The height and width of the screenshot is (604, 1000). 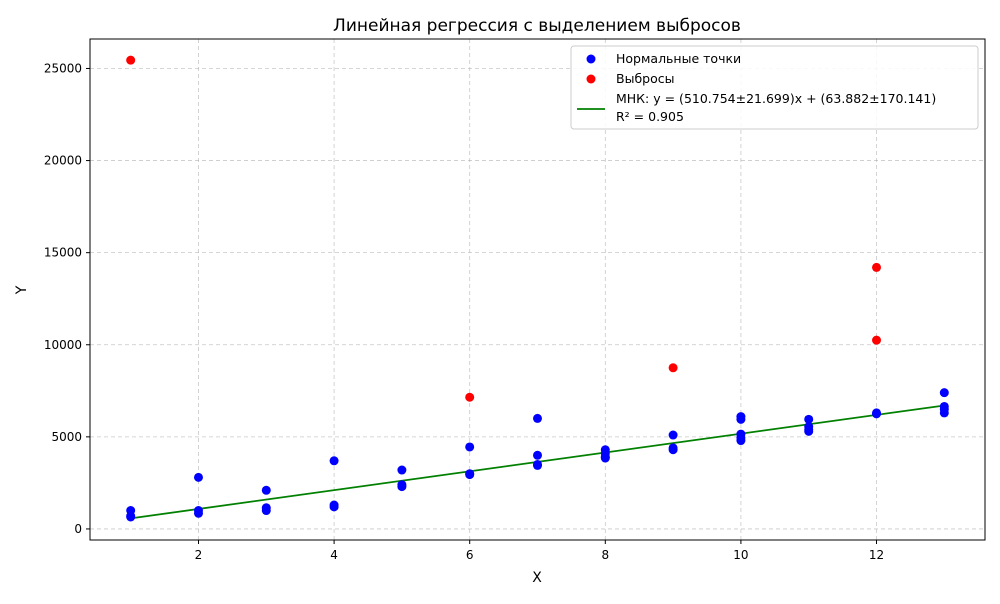 What do you see at coordinates (63, 345) in the screenshot?
I see `y-tick-label: 10000` at bounding box center [63, 345].